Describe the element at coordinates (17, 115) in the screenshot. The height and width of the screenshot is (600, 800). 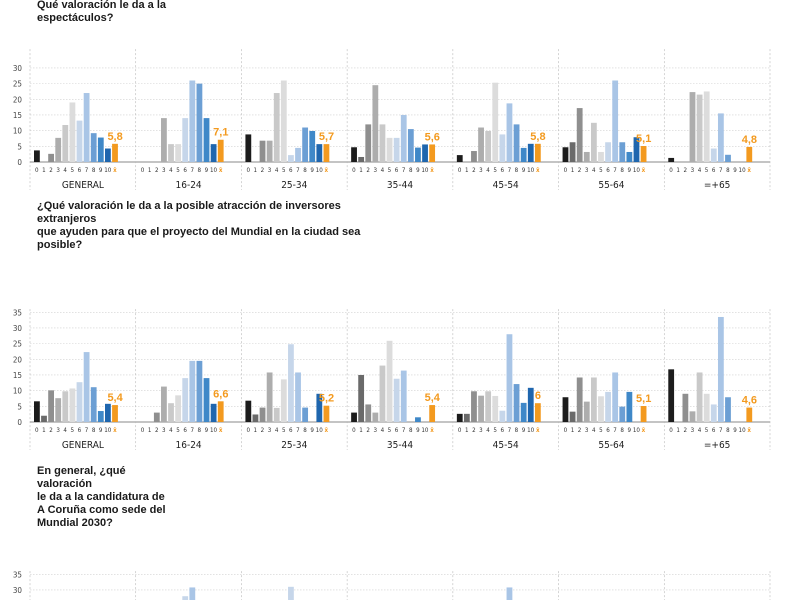
I see `y-tick-label: 15` at that location.